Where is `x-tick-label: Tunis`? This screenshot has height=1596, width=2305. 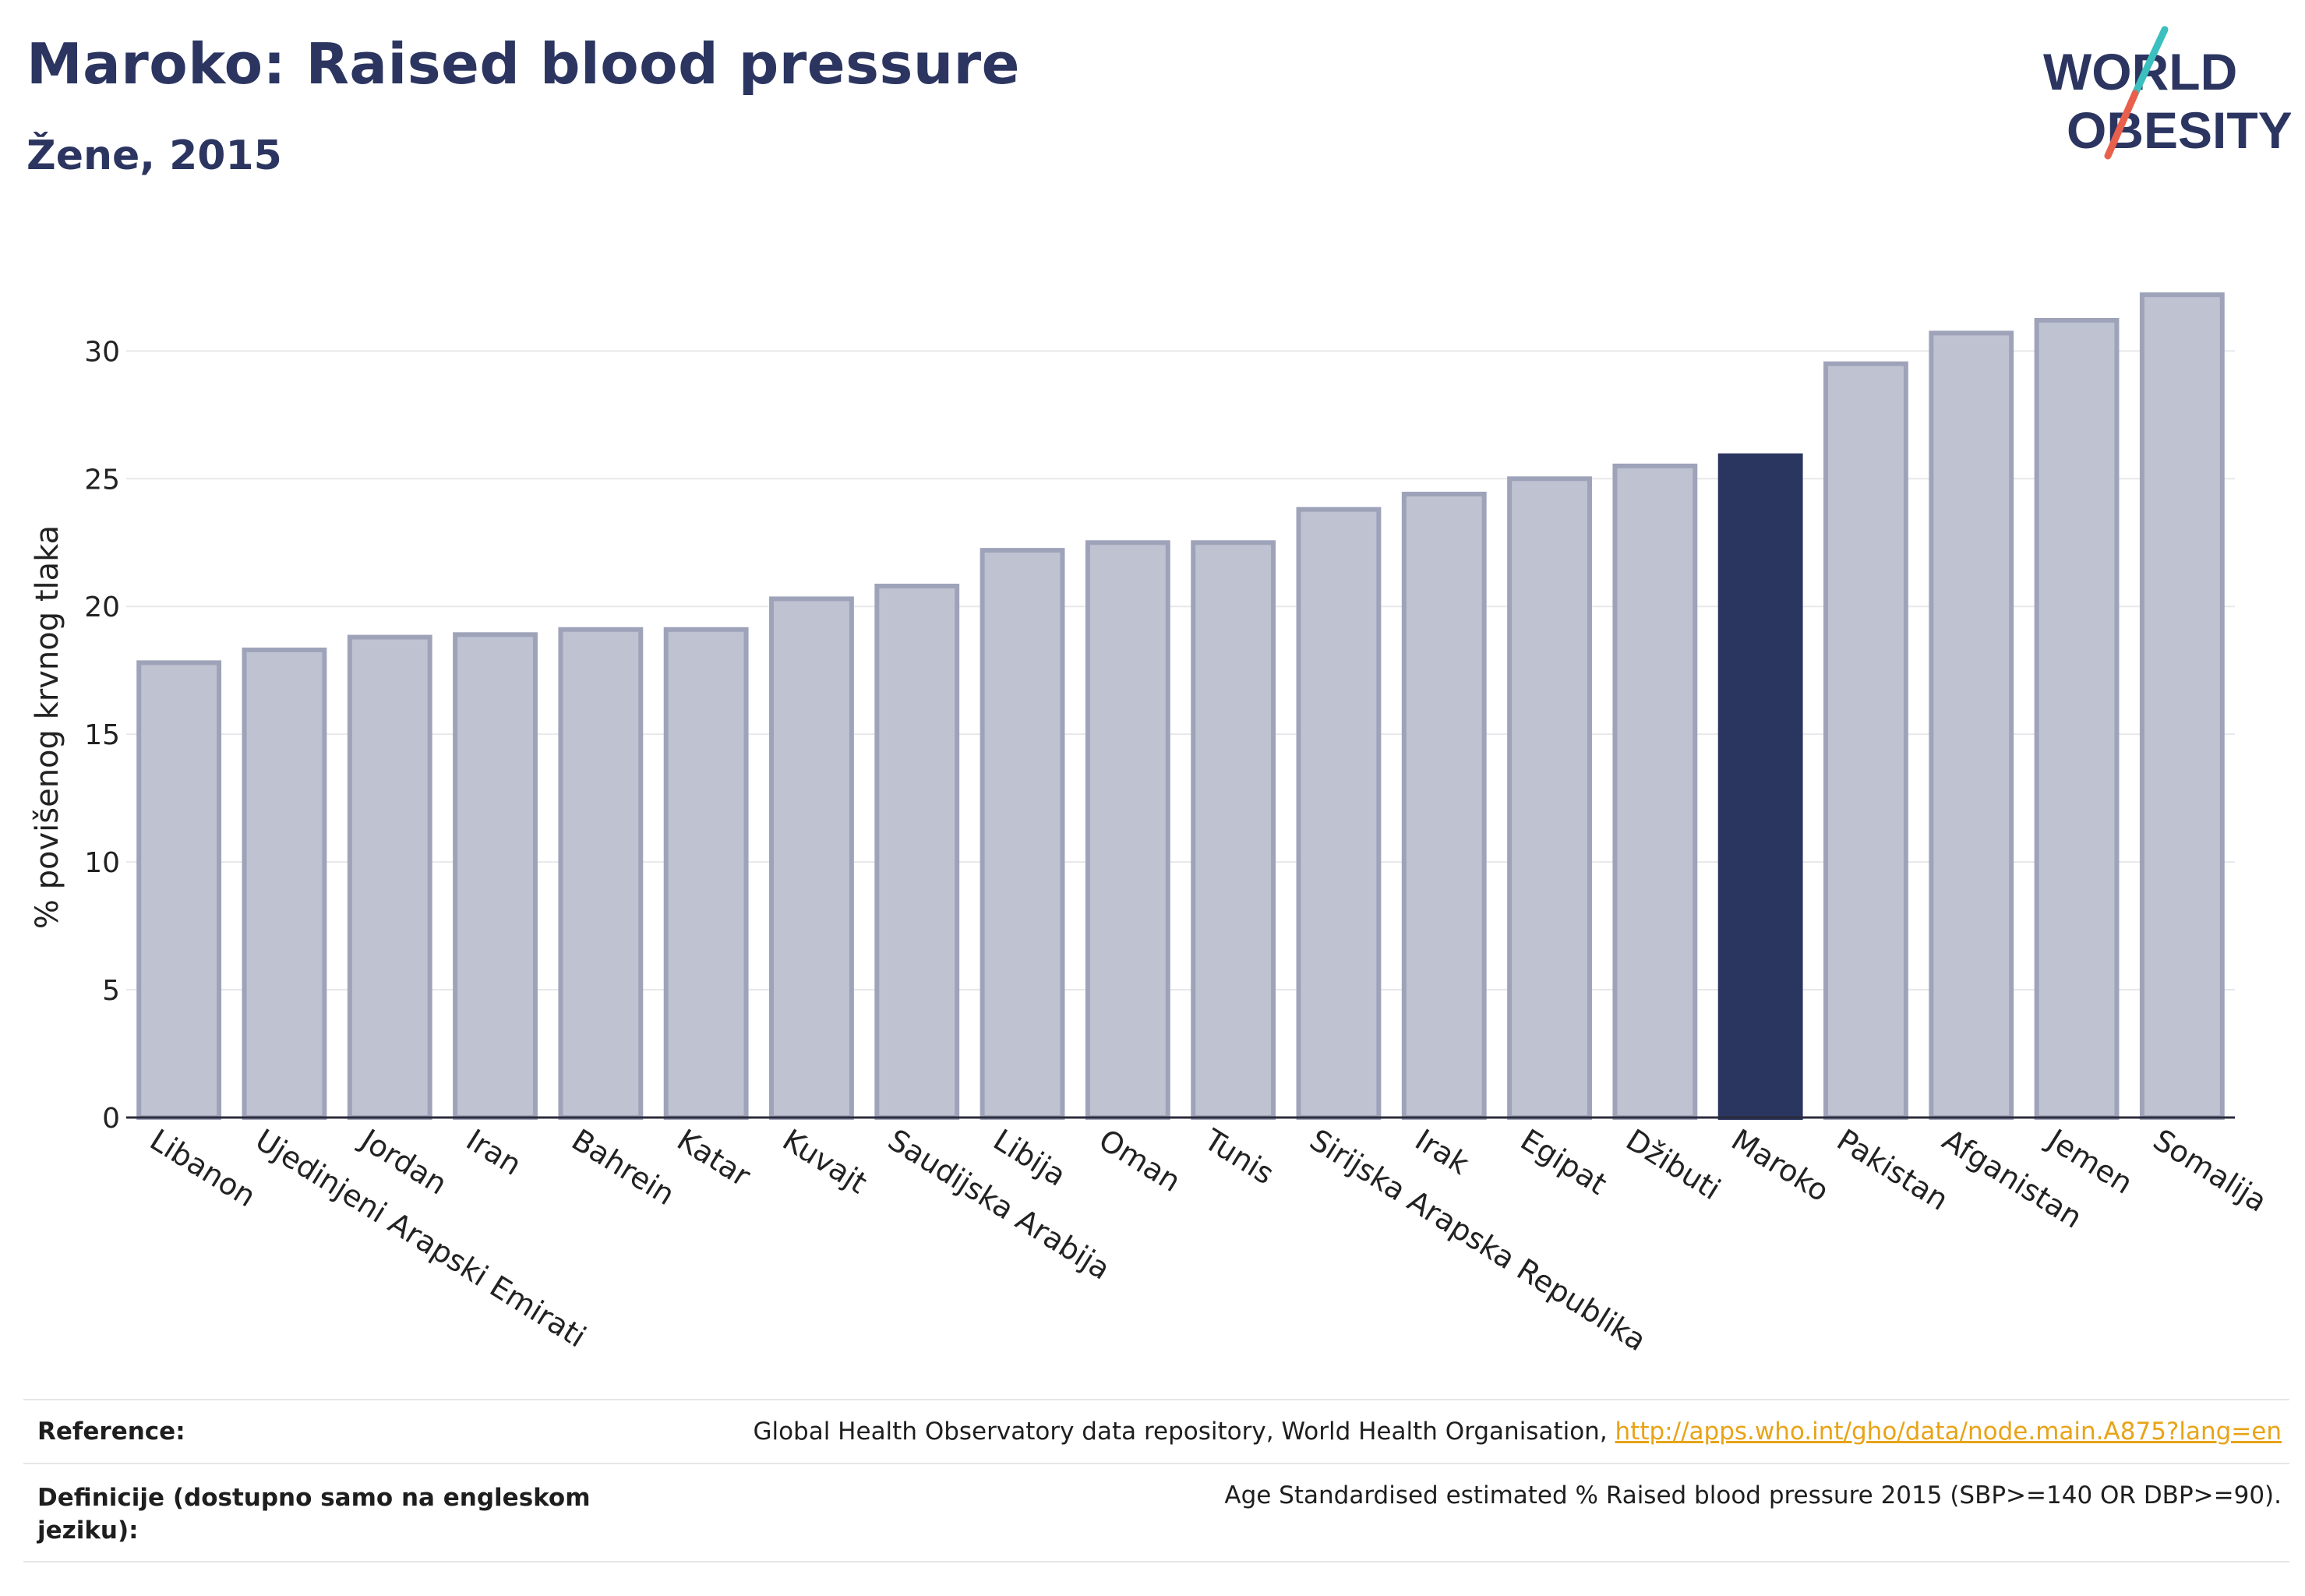
x-tick-label: Tunis is located at coordinates (1239, 1157).